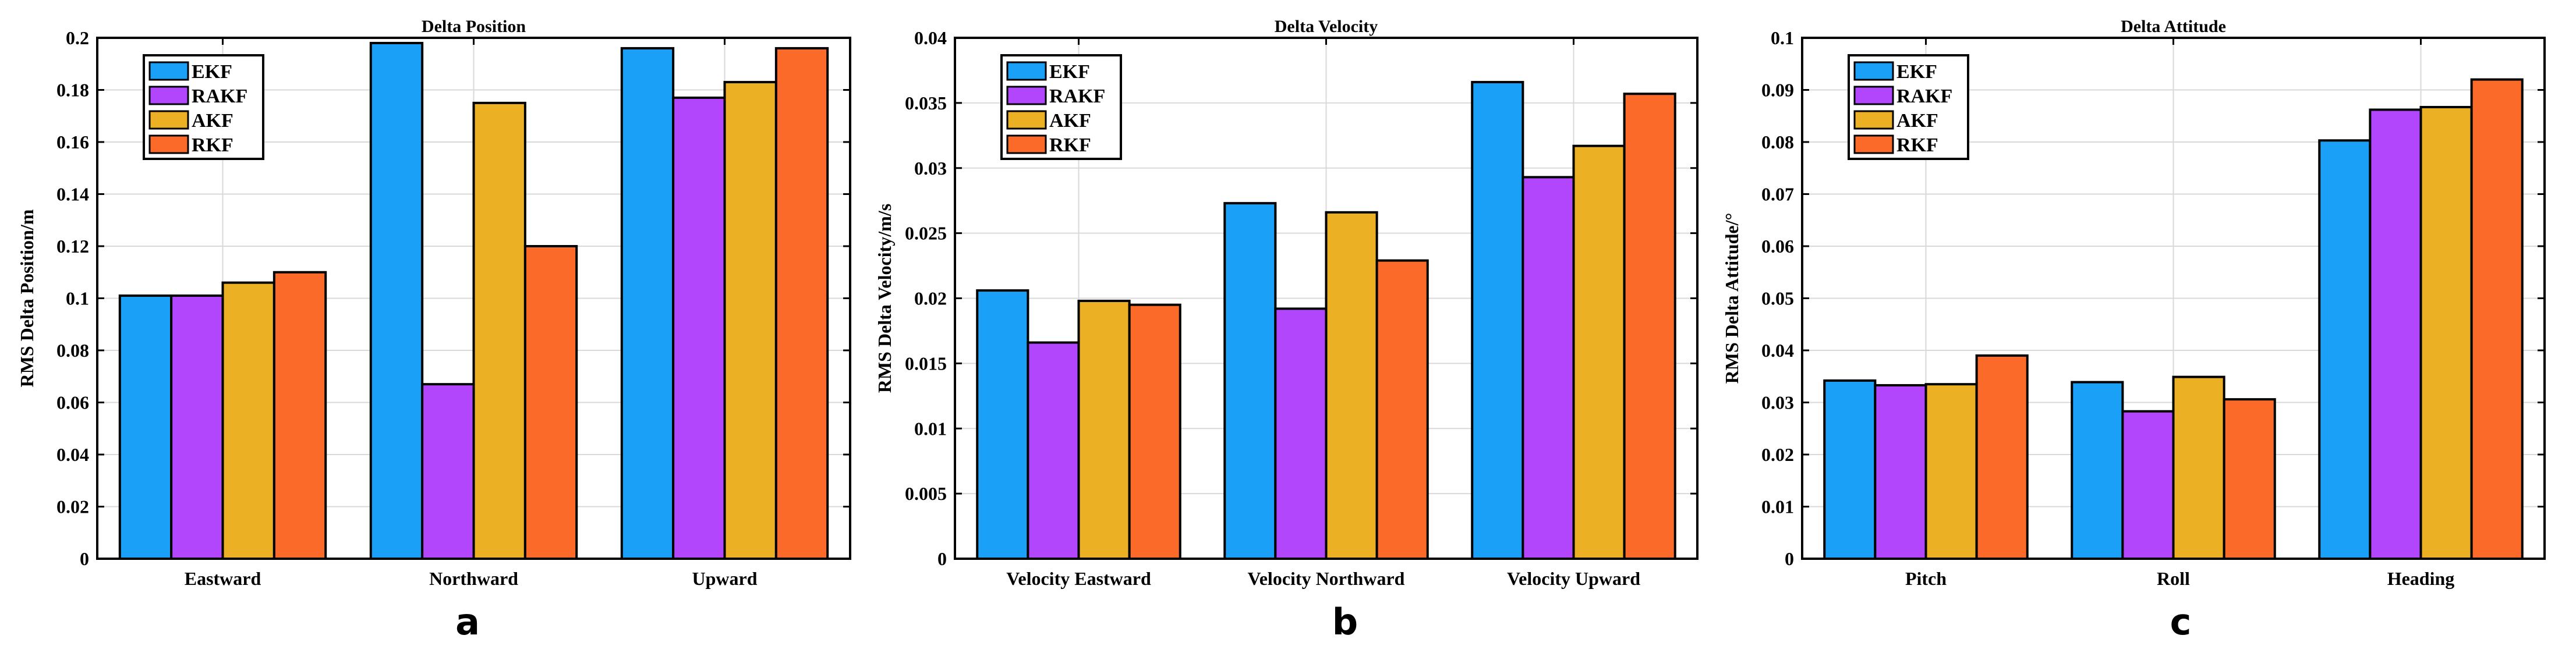  I want to click on category-label: Pitch, so click(1926, 578).